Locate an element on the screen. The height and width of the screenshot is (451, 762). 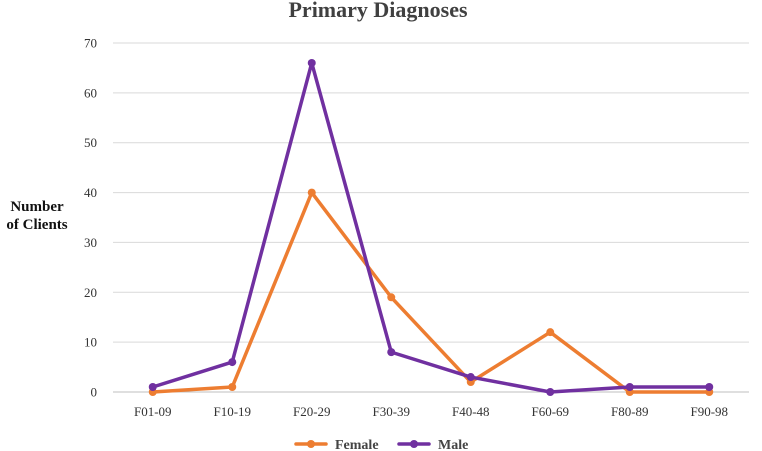
y-tick-label: 0 is located at coordinates (94, 392).